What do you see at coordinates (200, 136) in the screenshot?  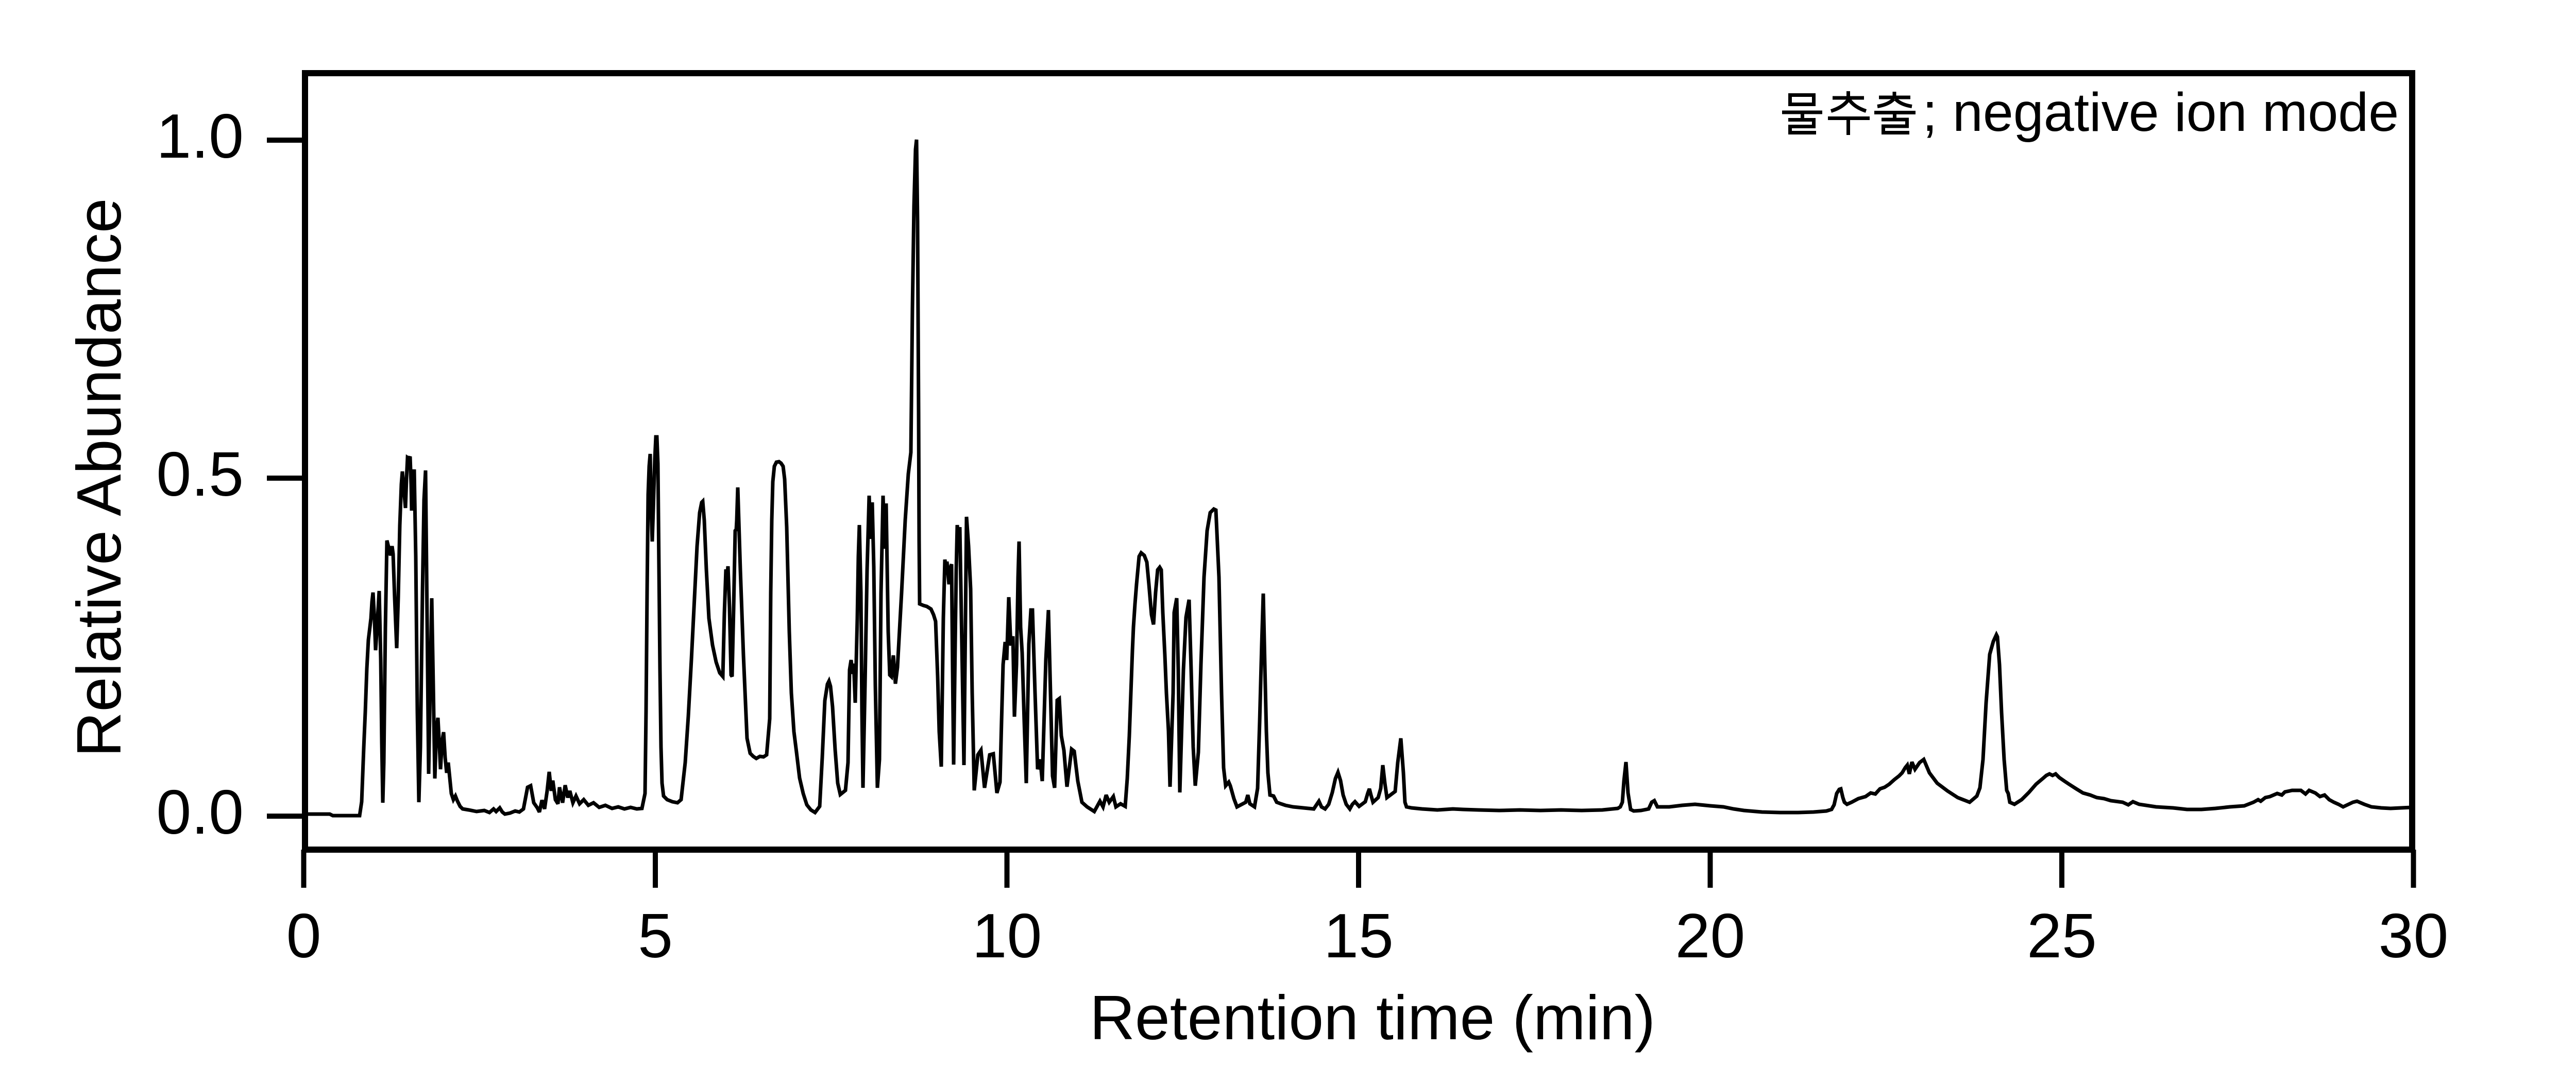 I see `svg-text: 1.0` at bounding box center [200, 136].